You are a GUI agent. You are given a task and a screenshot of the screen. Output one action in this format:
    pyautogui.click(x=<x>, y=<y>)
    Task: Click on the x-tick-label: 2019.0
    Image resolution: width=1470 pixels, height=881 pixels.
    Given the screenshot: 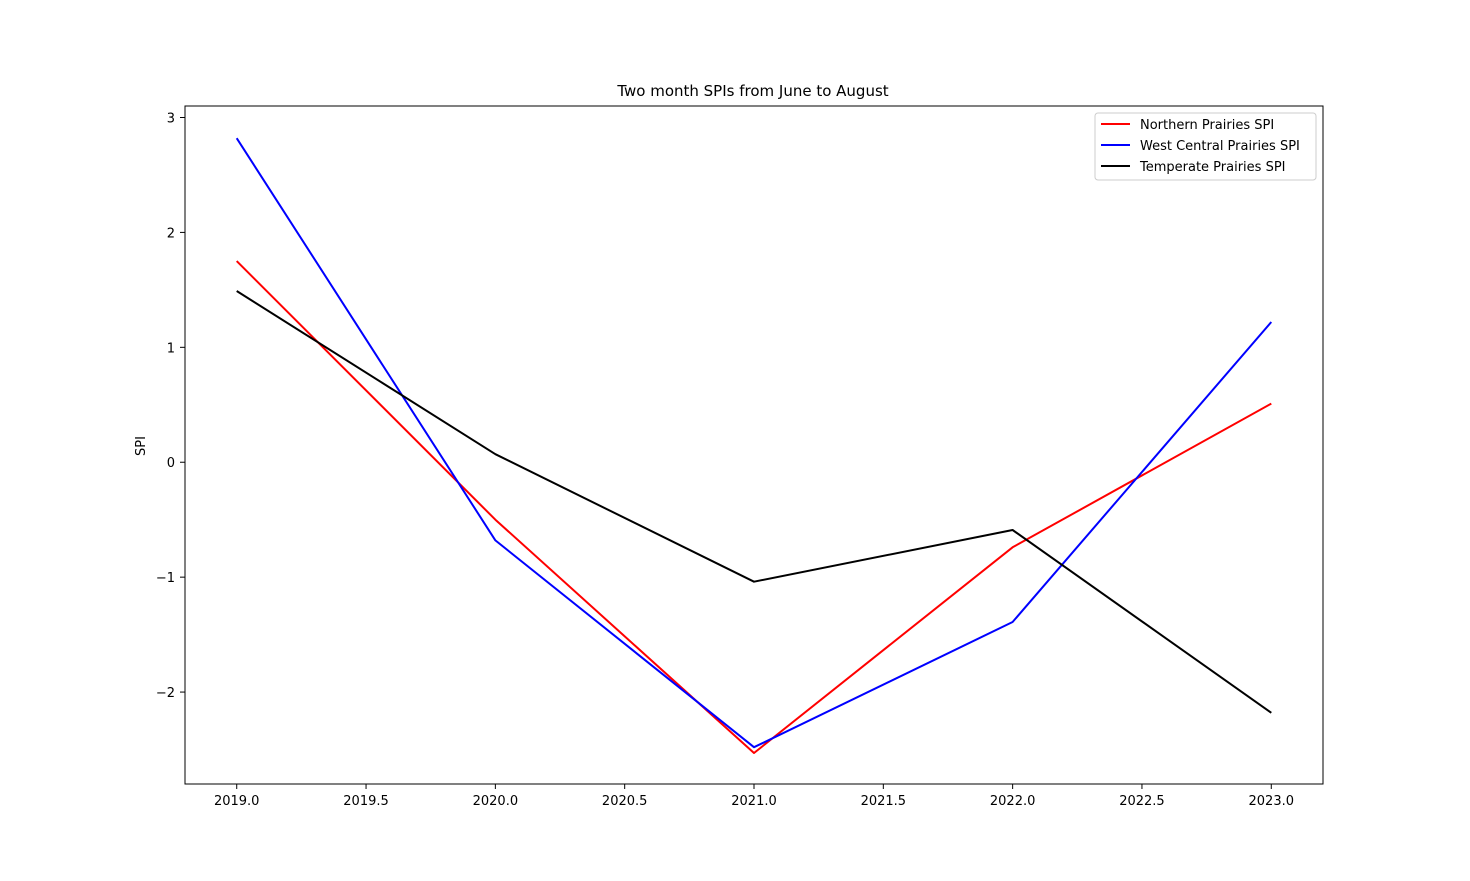 What is the action you would take?
    pyautogui.click(x=237, y=801)
    